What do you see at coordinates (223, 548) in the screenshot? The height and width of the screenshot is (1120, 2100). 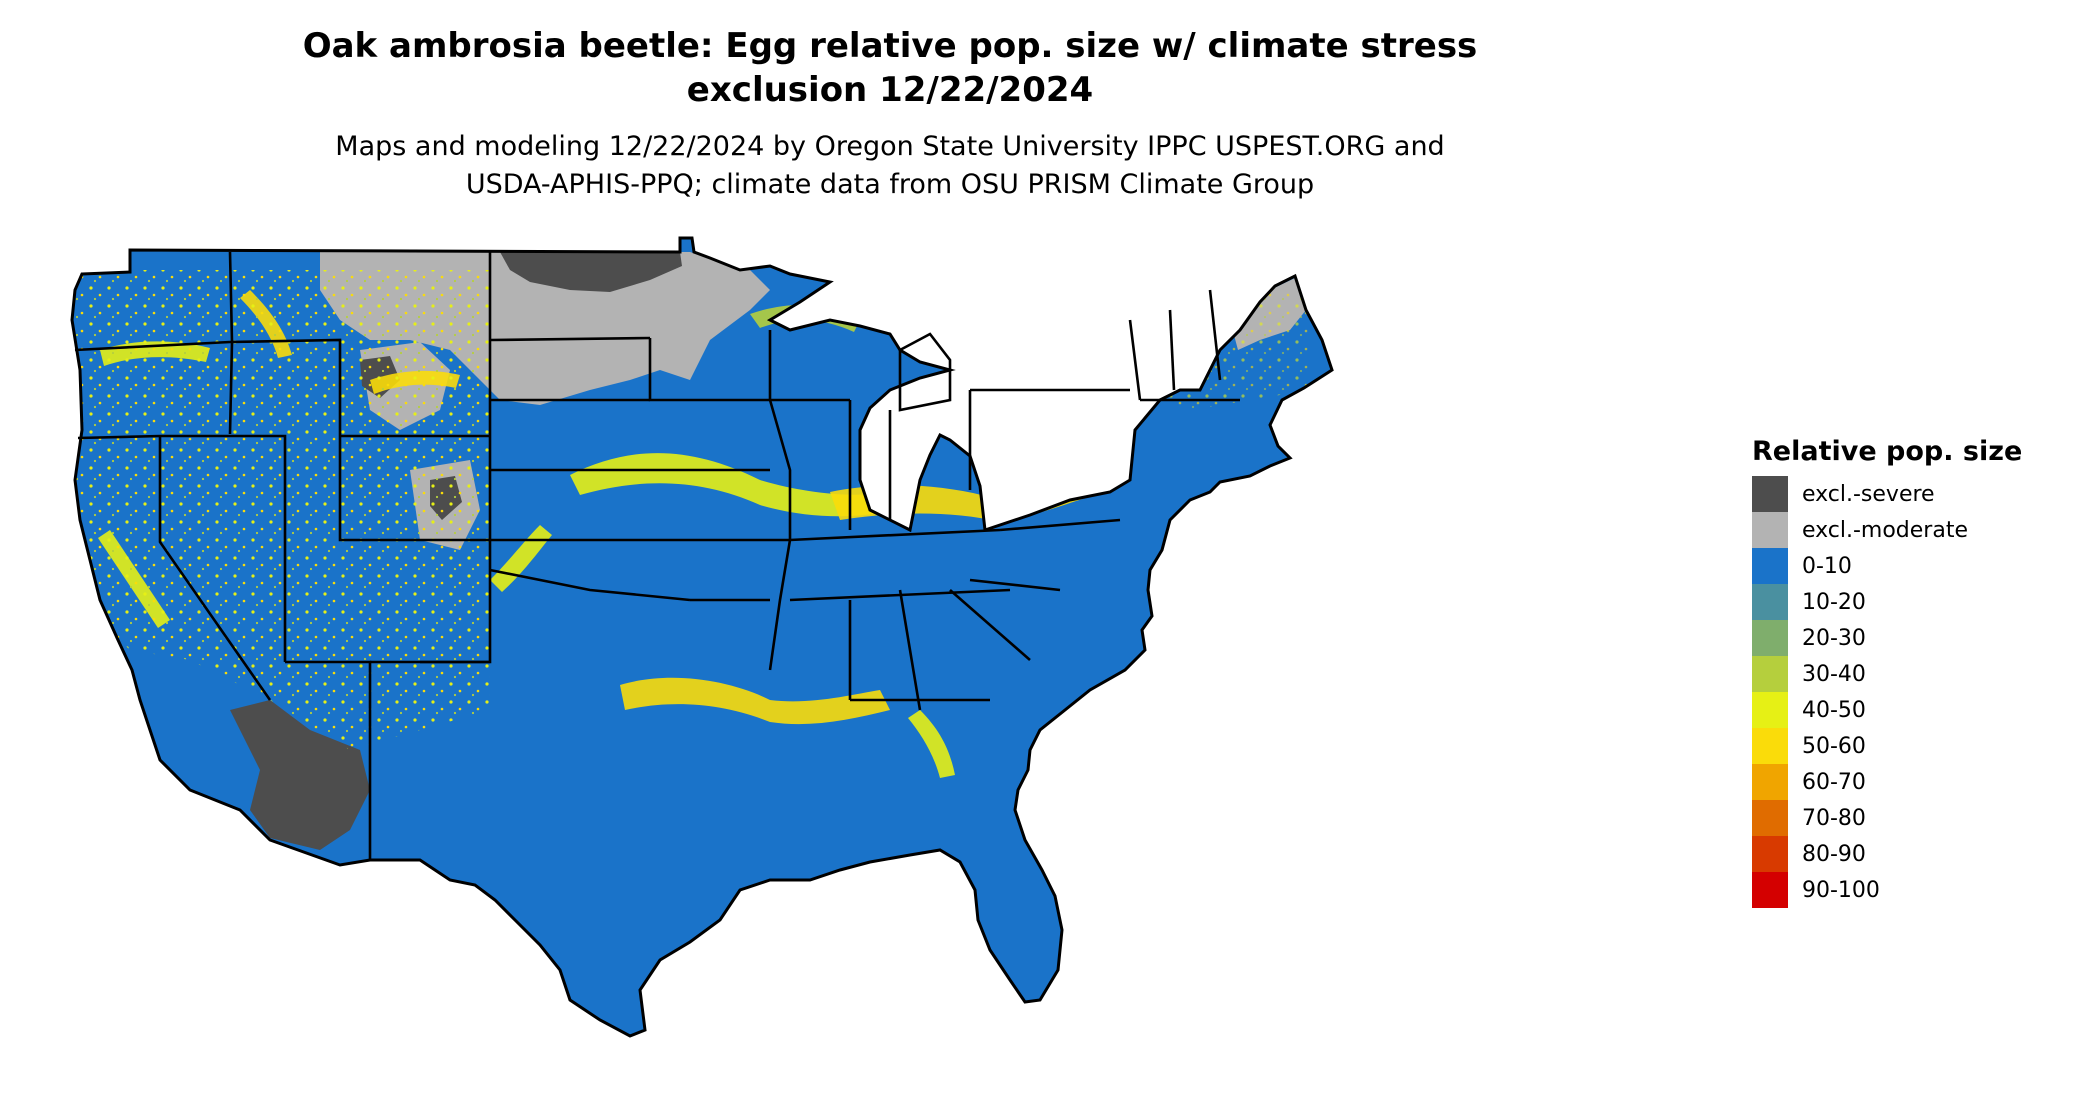 I see `state-line-nv-ut` at bounding box center [223, 548].